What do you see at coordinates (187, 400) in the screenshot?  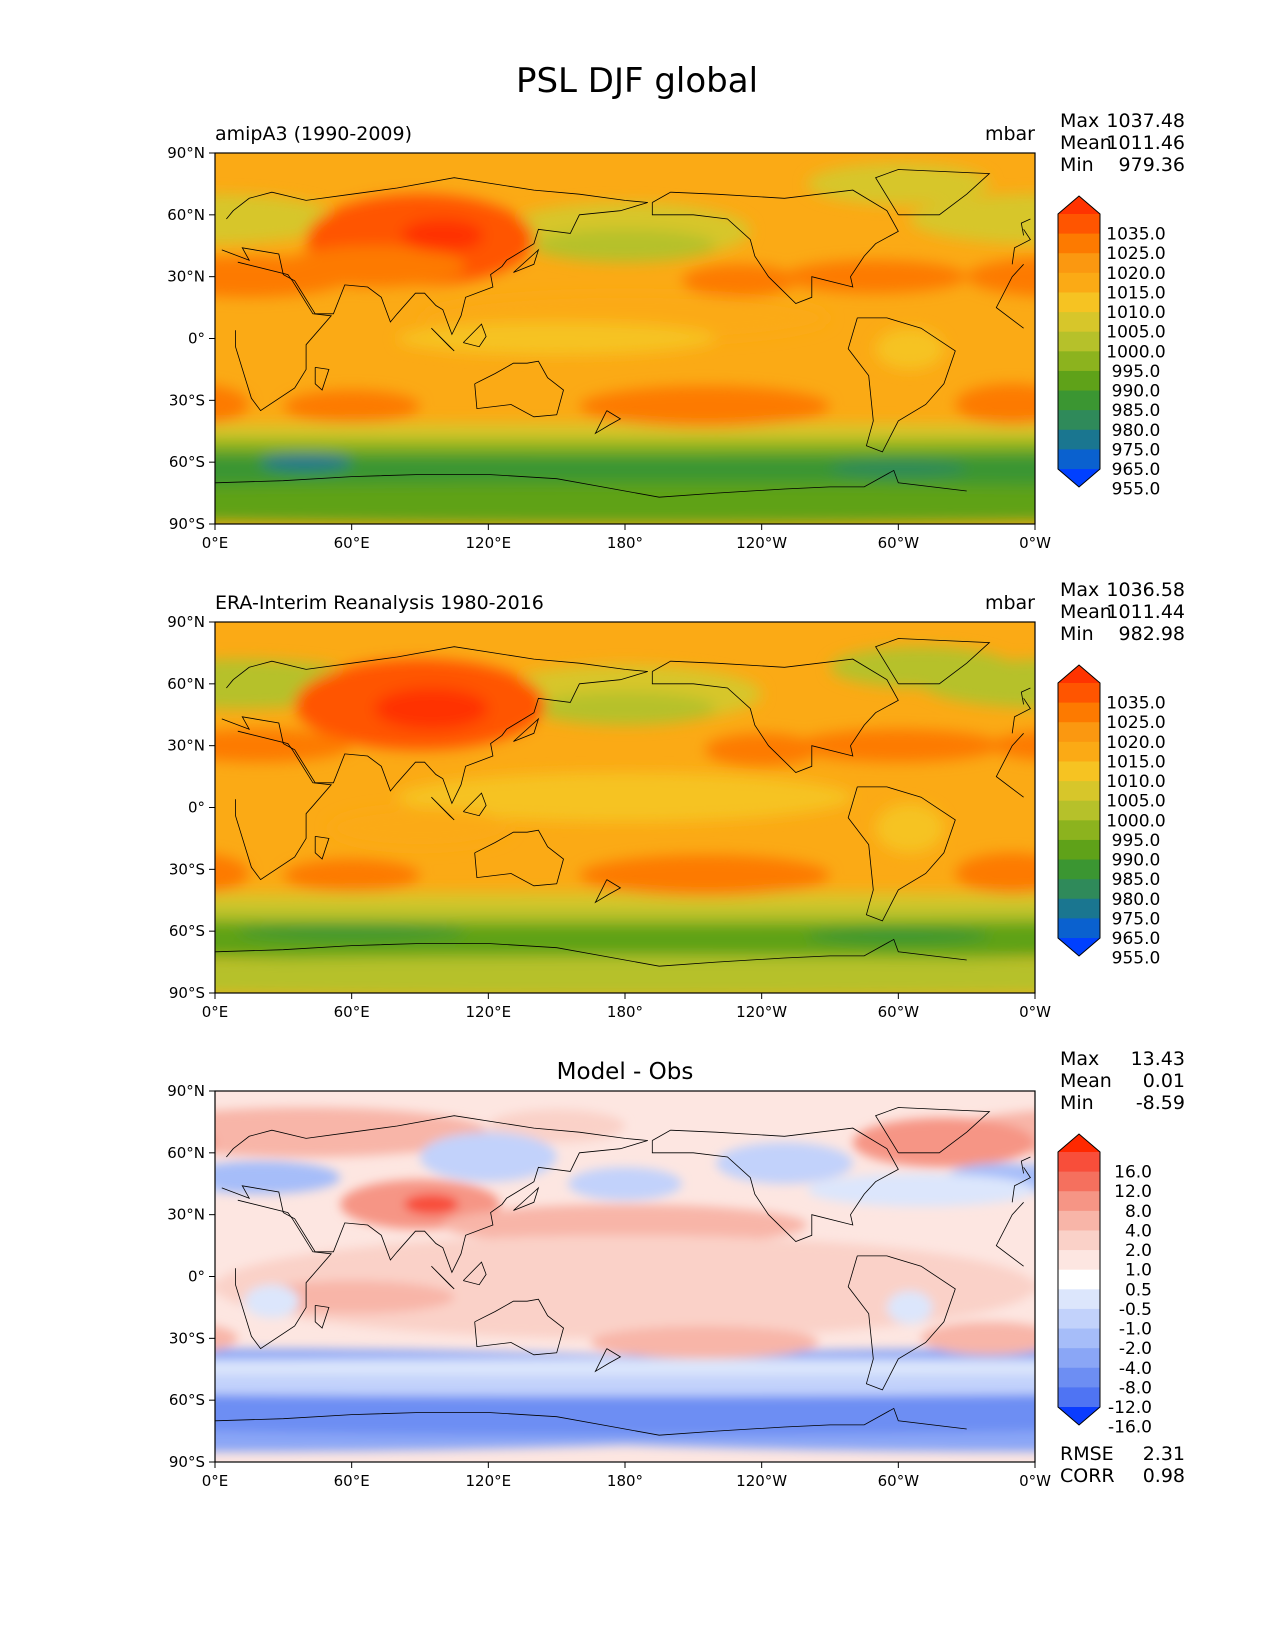 I see `lat-tick-label: 30°S` at bounding box center [187, 400].